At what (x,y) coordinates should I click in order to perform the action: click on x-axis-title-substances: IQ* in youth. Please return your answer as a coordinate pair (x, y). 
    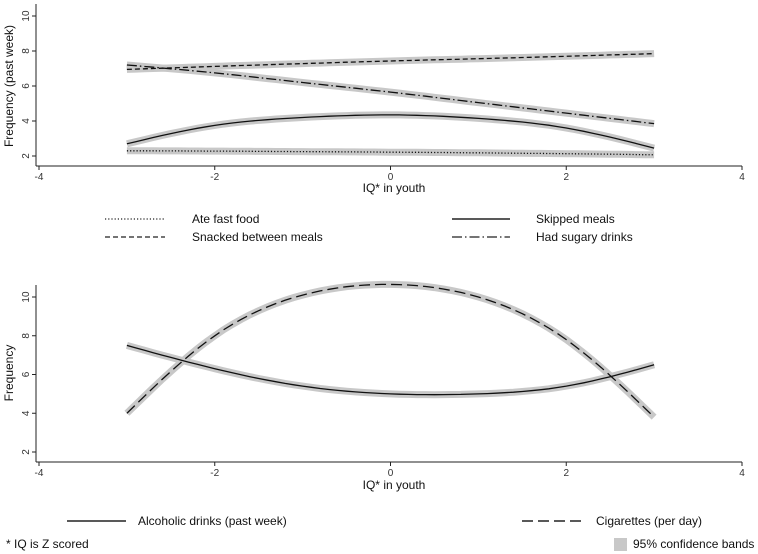
    Looking at the image, I should click on (394, 485).